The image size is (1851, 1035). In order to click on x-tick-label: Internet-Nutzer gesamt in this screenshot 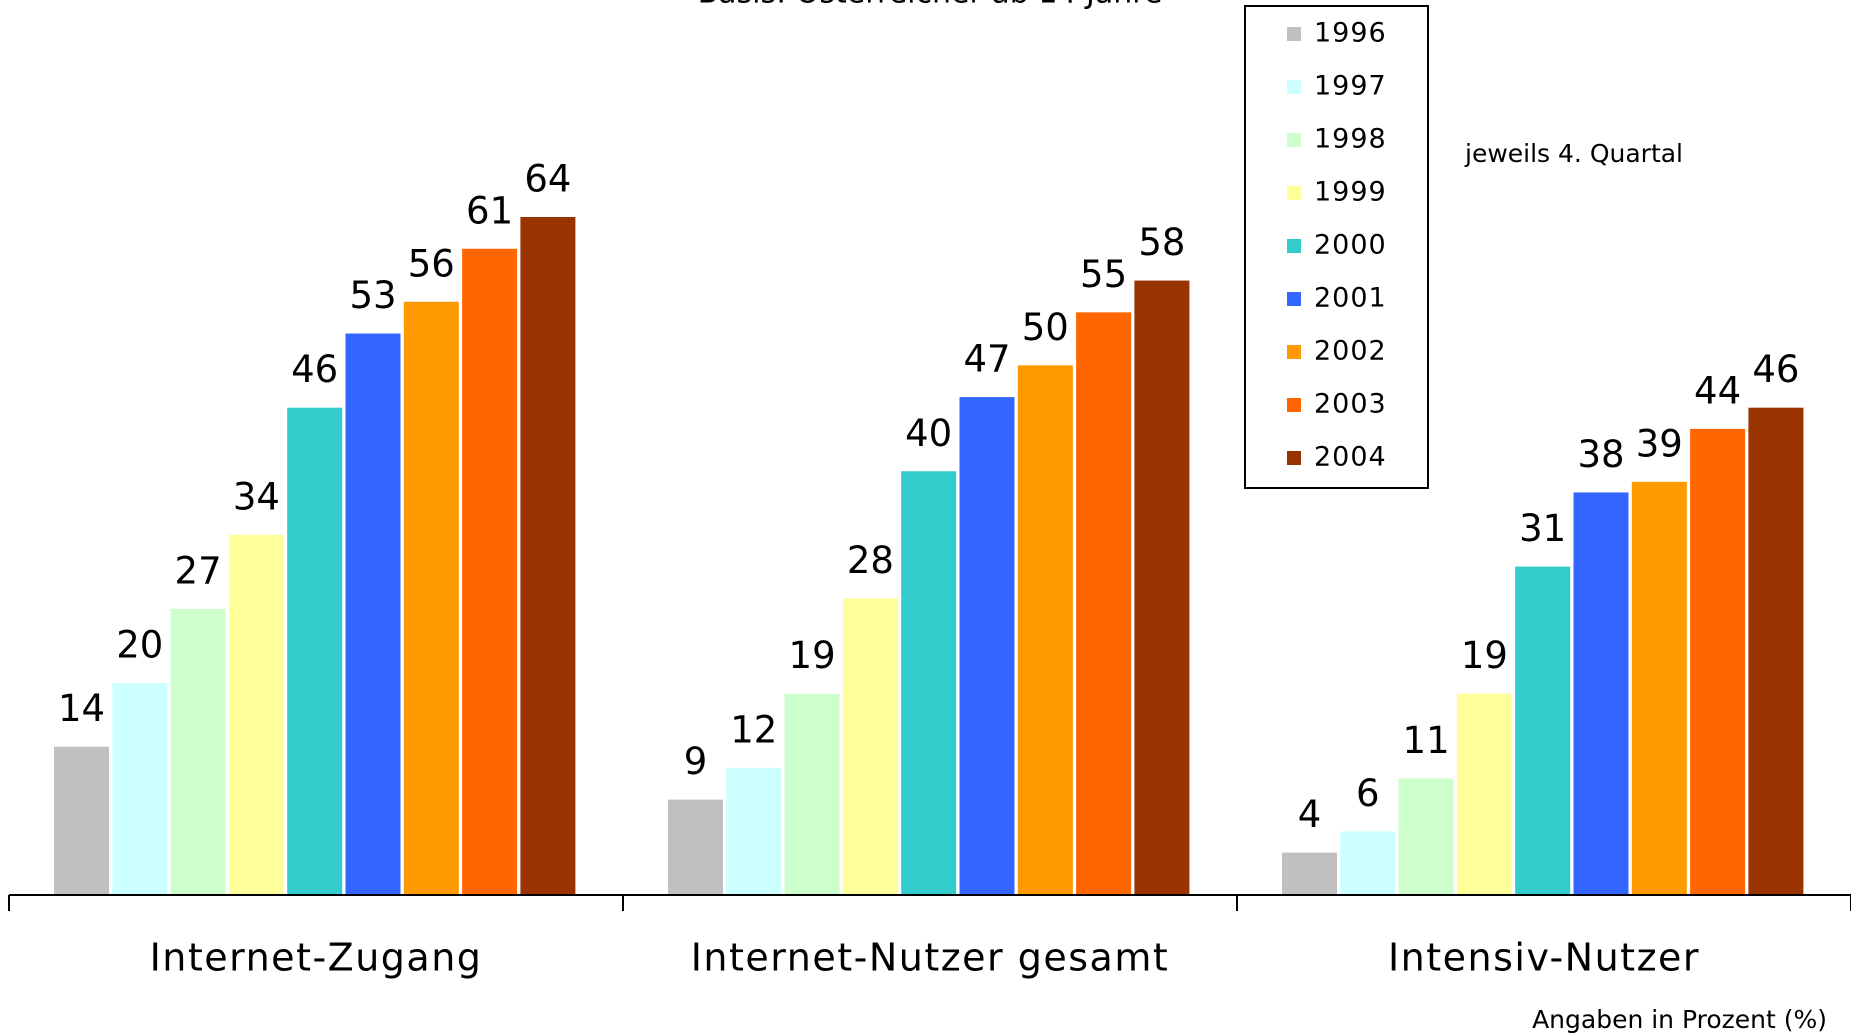, I will do `click(930, 958)`.